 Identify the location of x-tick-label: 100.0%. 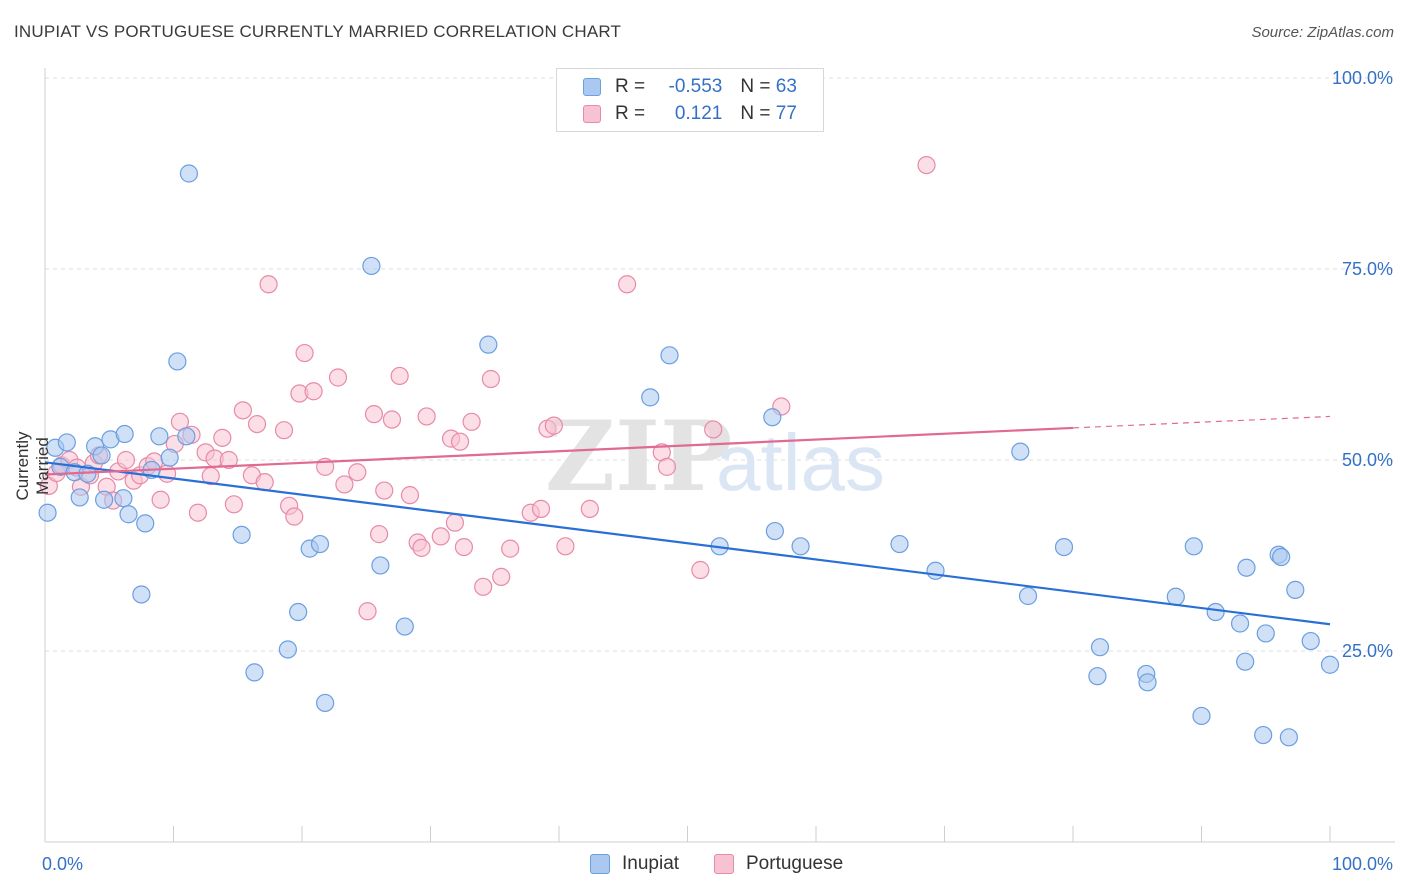
(1362, 864).